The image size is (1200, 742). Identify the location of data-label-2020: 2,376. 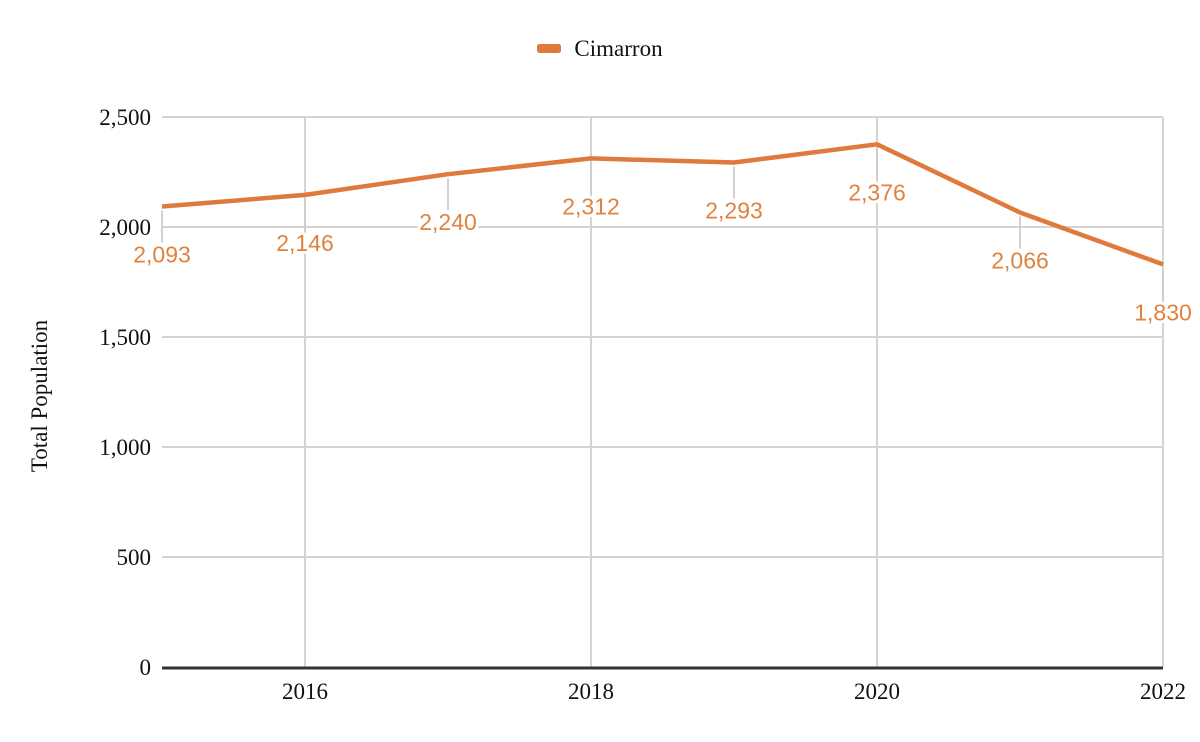
(877, 192).